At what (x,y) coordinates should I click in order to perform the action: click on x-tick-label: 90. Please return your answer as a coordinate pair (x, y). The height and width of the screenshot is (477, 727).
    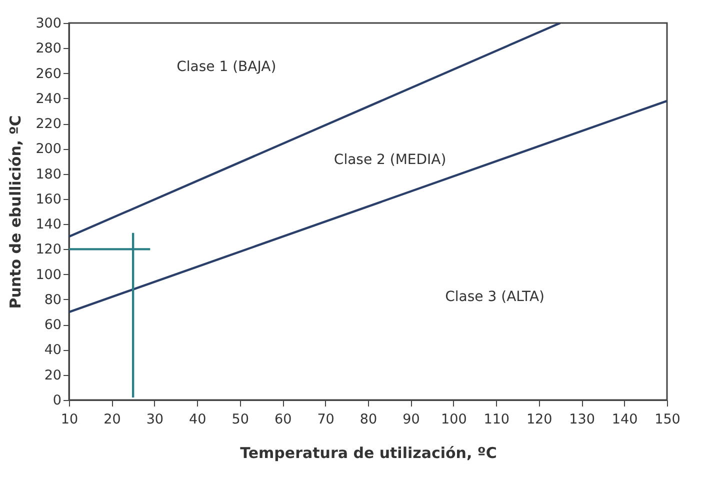
    Looking at the image, I should click on (411, 420).